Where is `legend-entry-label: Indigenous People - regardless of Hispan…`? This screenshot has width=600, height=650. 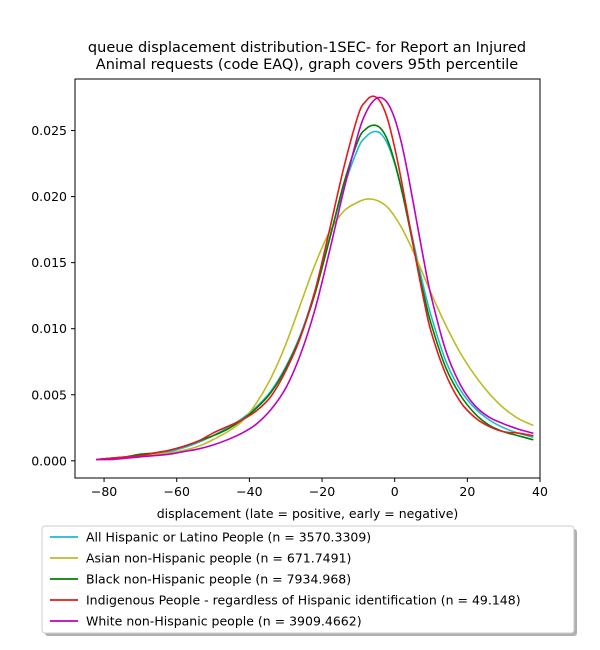 legend-entry-label: Indigenous People - regardless of Hispan… is located at coordinates (303, 600).